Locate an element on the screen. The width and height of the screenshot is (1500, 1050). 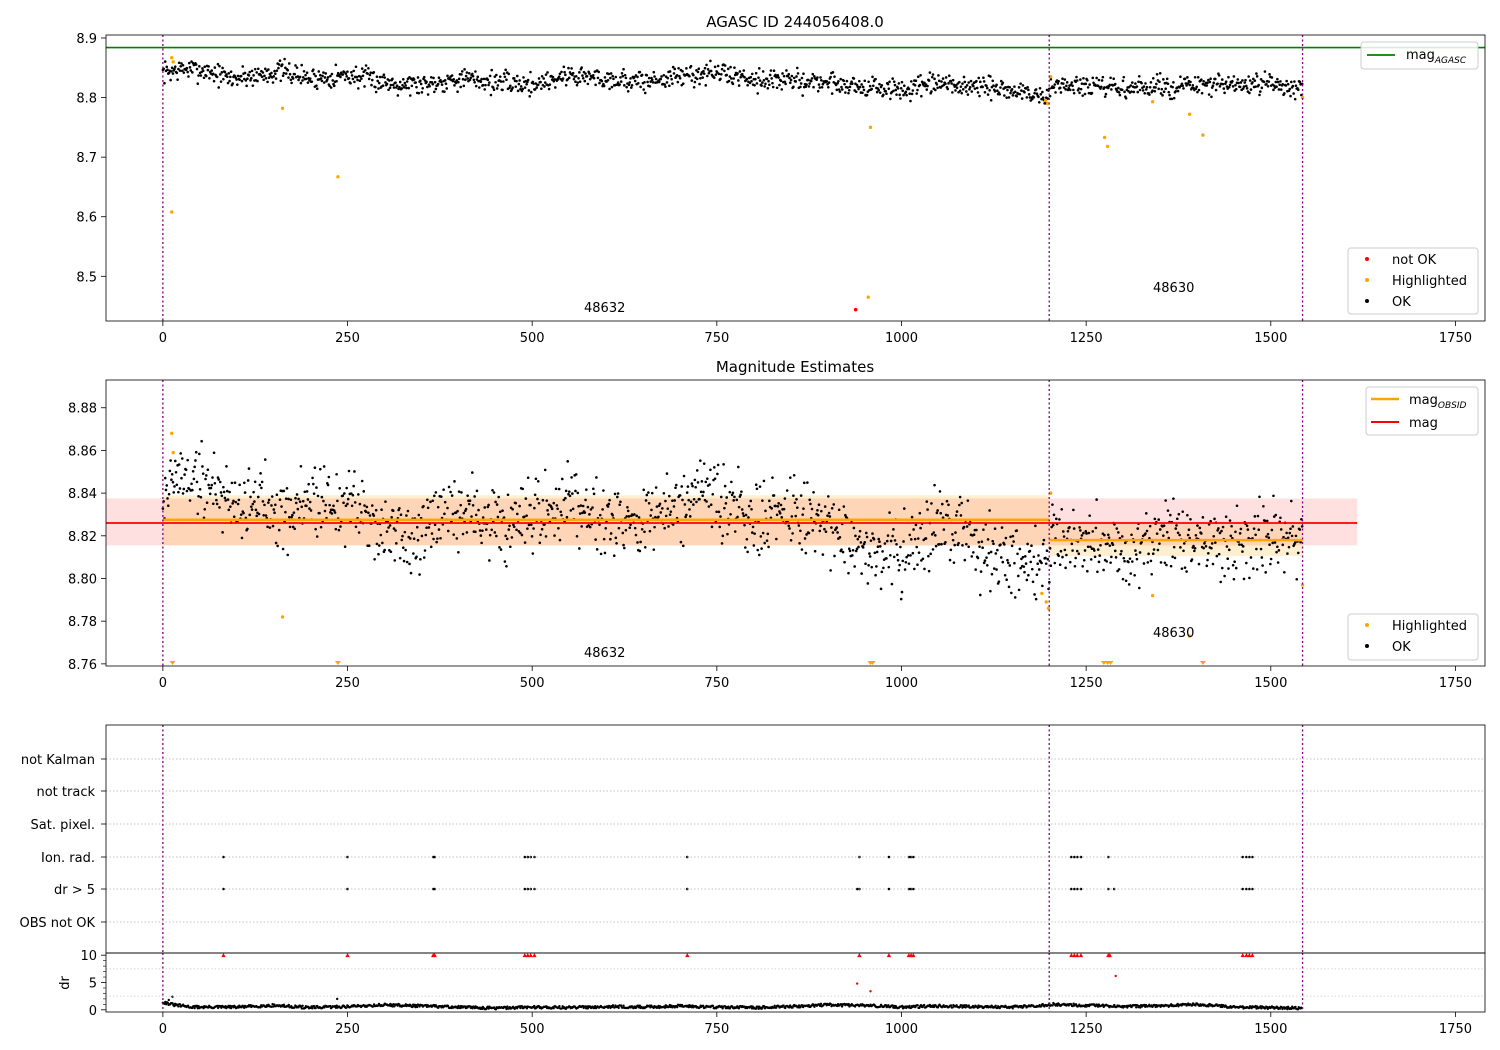
panel2-xtick-label: 500 is located at coordinates (532, 683).